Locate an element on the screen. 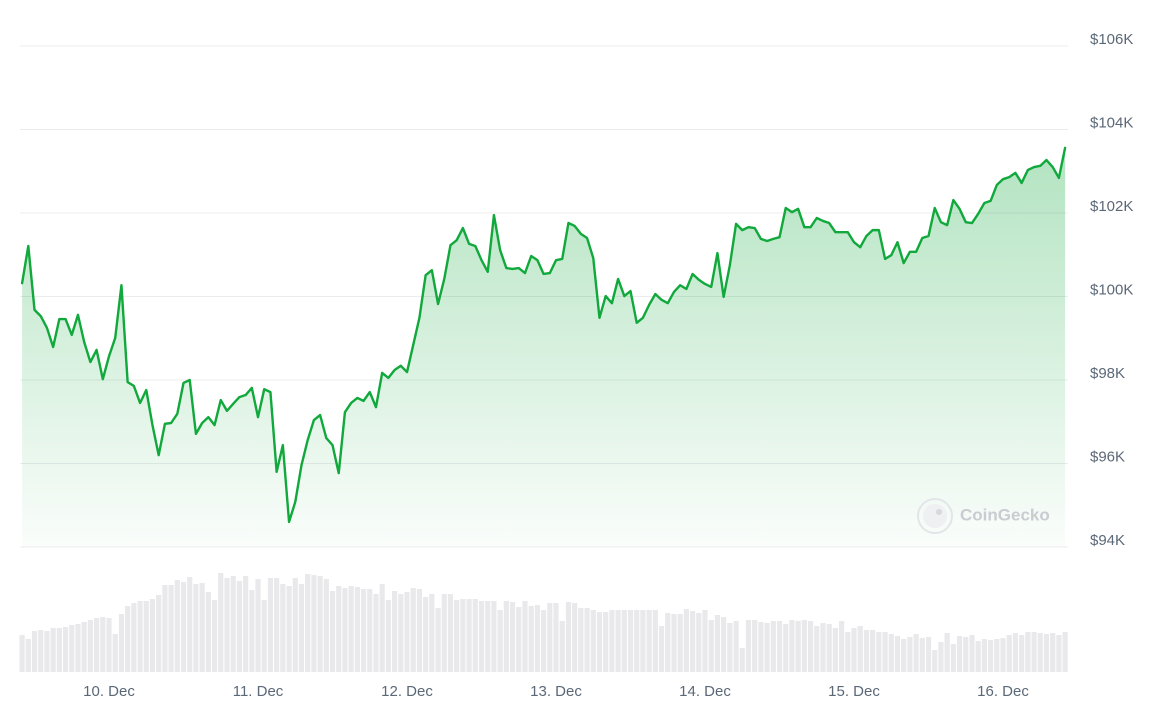 This screenshot has height=716, width=1155. y-tick-label: $94K is located at coordinates (1107, 540).